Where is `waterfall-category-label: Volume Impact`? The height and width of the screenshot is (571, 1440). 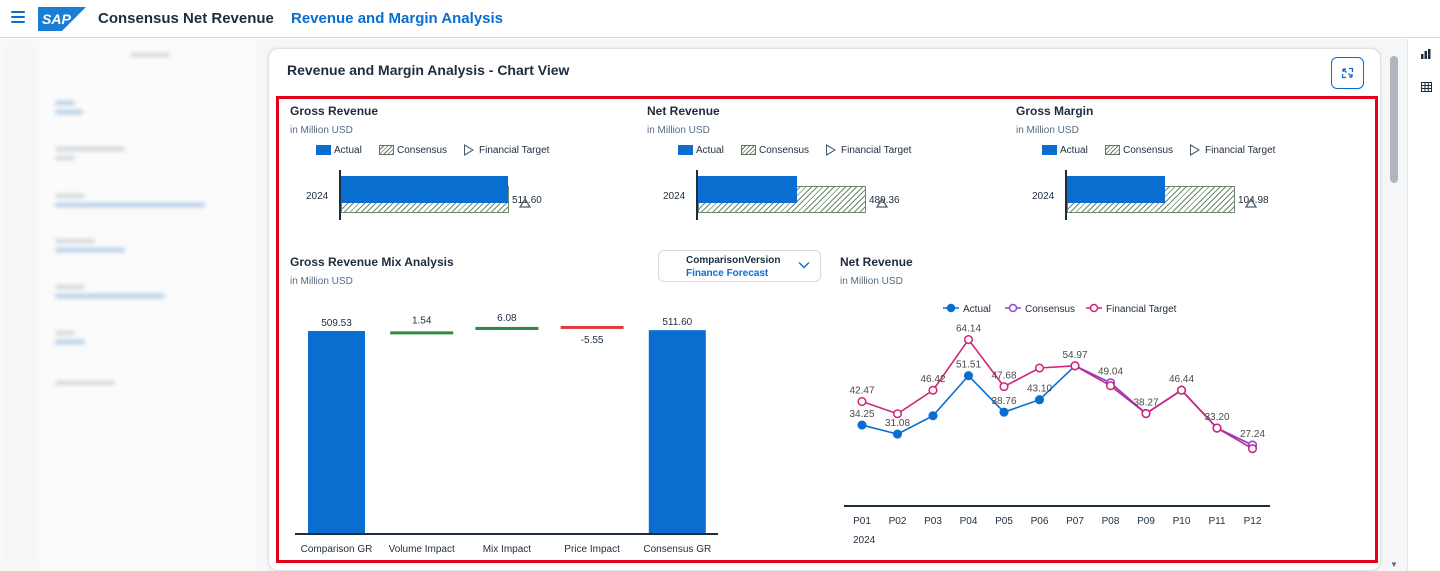 waterfall-category-label: Volume Impact is located at coordinates (422, 549).